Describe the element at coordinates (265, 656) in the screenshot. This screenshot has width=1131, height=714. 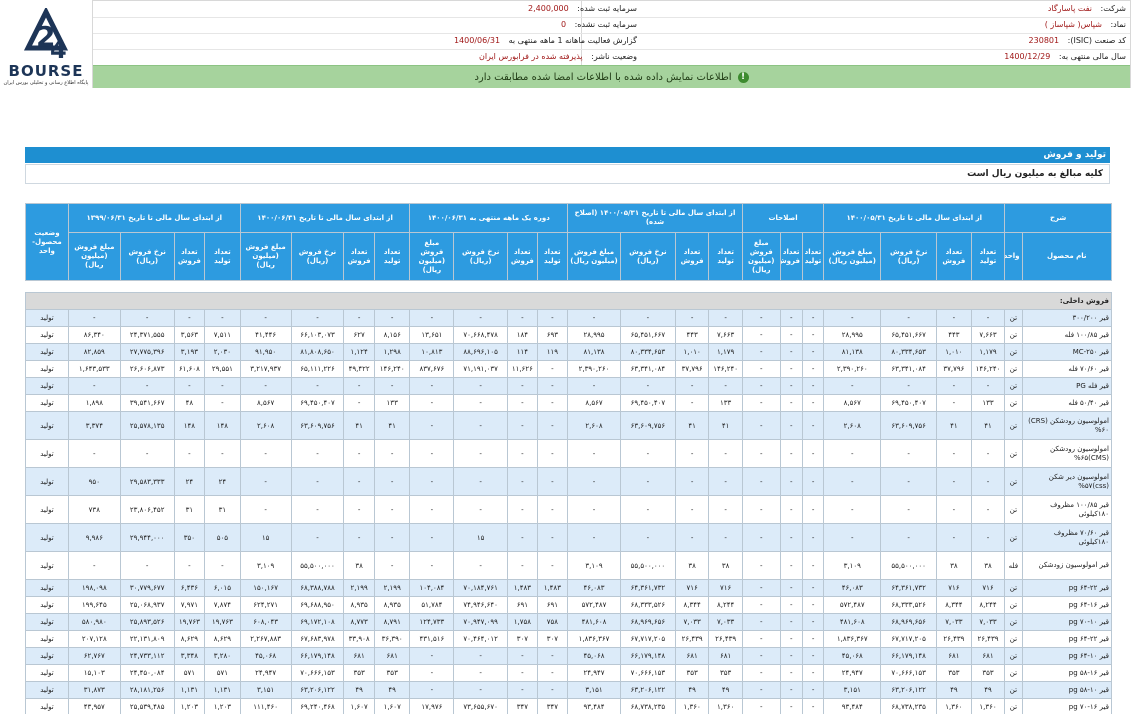
I see `value-cell: ۴۵,۰۶۸` at that location.